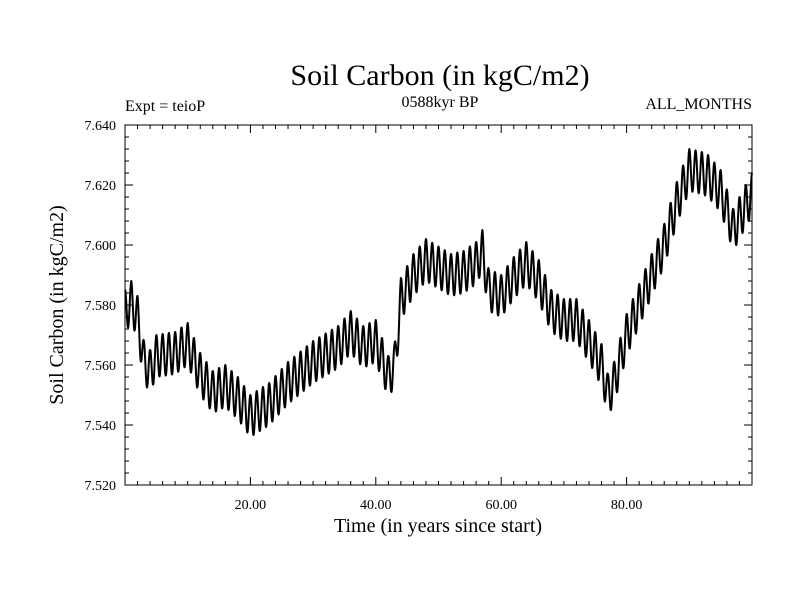  Describe the element at coordinates (376, 505) in the screenshot. I see `x-tick-label: 40.00` at that location.